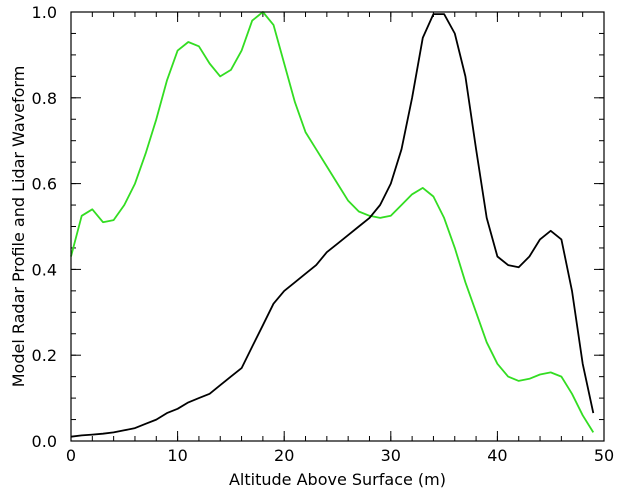  Describe the element at coordinates (391, 455) in the screenshot. I see `x-tick-label: 30` at that location.